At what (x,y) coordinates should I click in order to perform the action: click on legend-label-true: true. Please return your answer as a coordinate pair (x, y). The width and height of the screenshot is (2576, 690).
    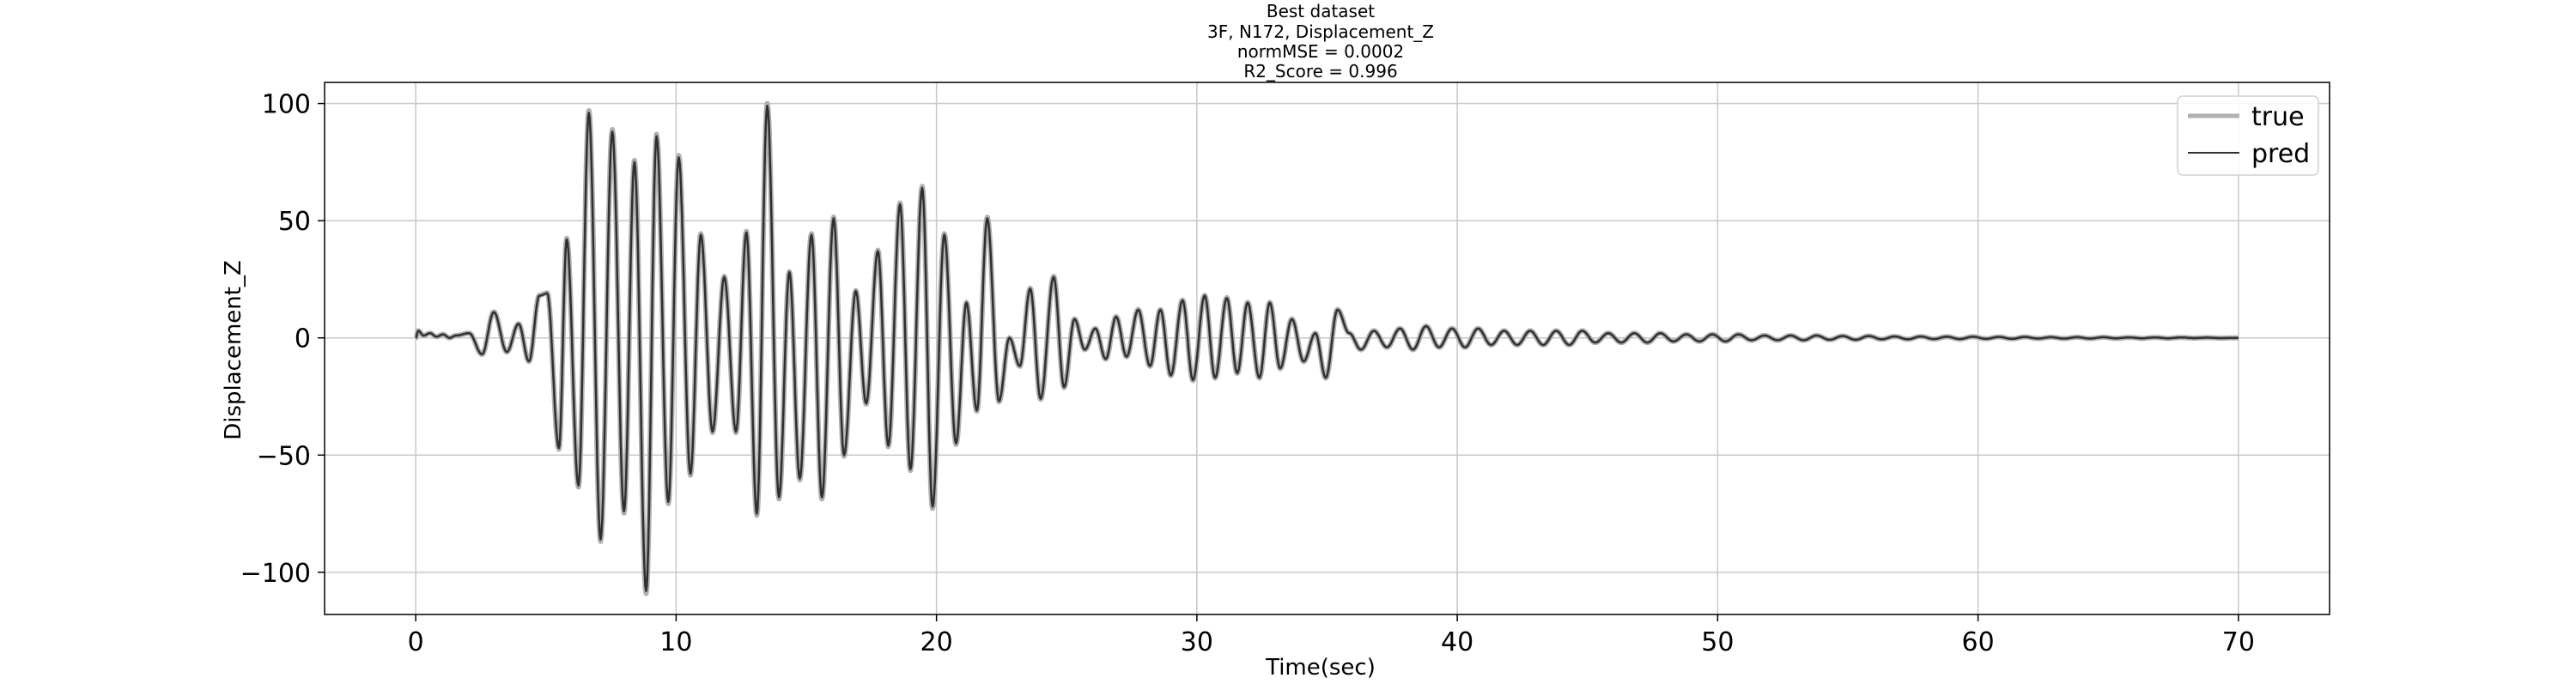
    Looking at the image, I should click on (2278, 117).